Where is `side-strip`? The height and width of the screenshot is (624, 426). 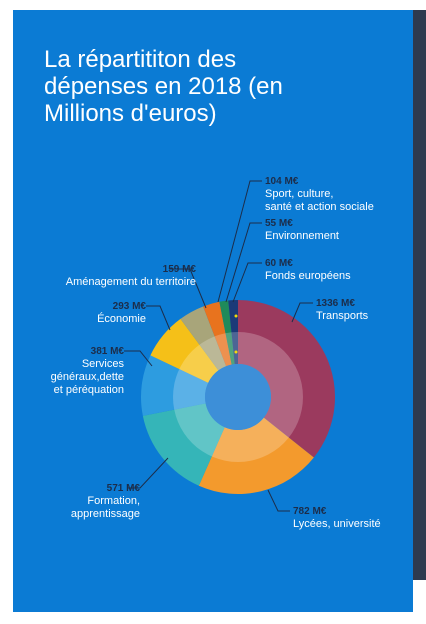 side-strip is located at coordinates (419, 295).